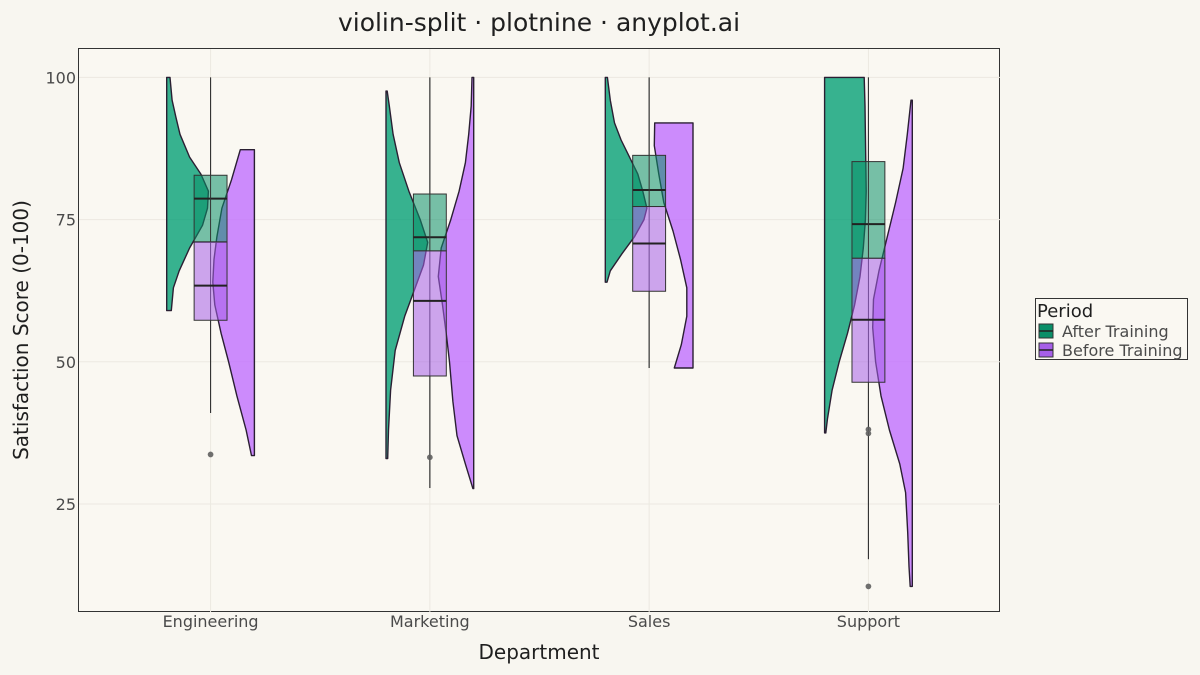 Image resolution: width=1200 pixels, height=675 pixels. I want to click on legend-label: Before Training, so click(1122, 350).